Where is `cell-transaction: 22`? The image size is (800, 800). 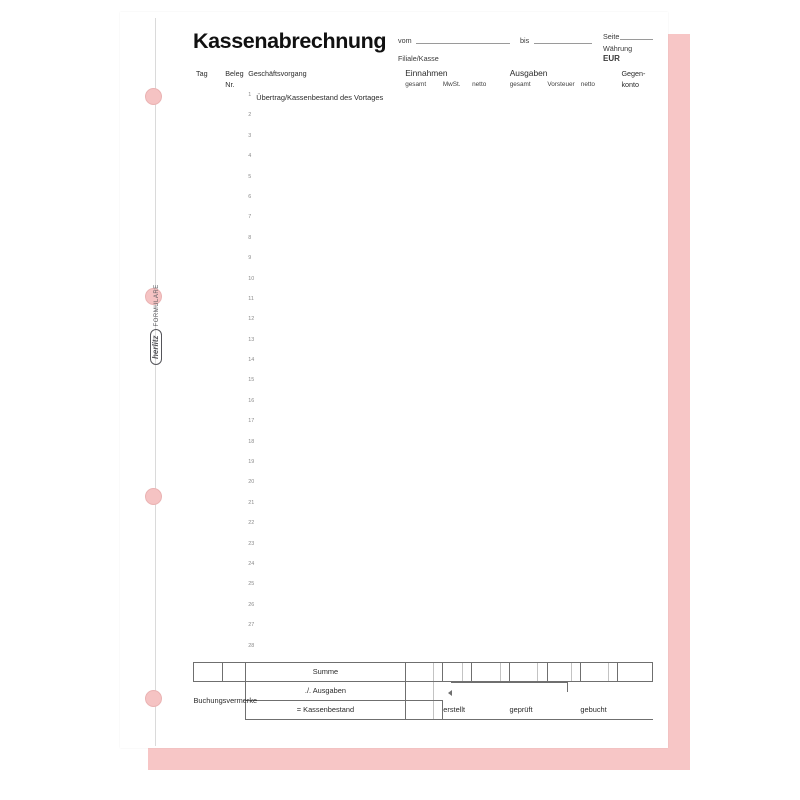 cell-transaction: 22 is located at coordinates (325, 529).